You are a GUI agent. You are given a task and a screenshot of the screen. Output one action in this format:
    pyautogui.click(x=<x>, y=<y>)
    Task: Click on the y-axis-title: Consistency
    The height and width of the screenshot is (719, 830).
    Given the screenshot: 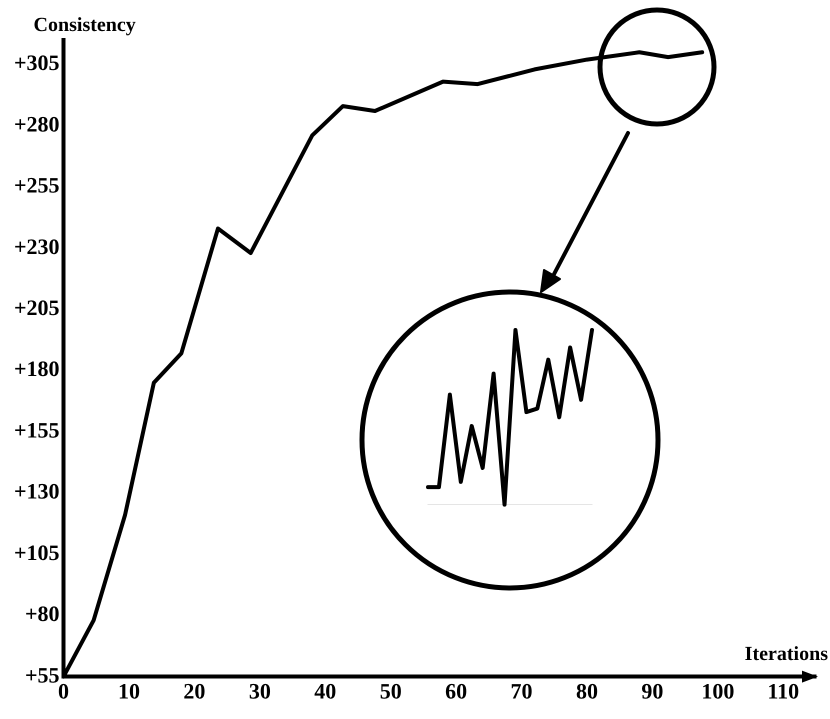 What is the action you would take?
    pyautogui.click(x=85, y=25)
    